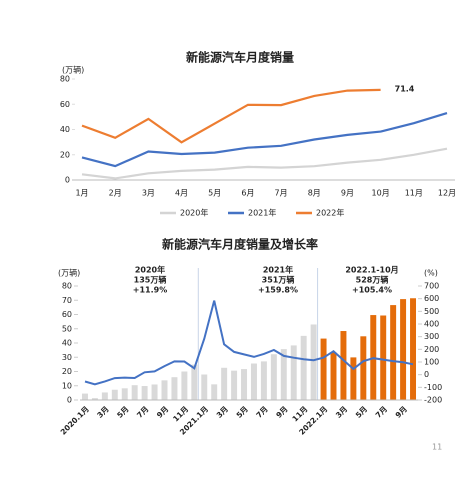  What do you see at coordinates (314, 193) in the screenshot?
I see `x-tick-label: 8月` at bounding box center [314, 193].